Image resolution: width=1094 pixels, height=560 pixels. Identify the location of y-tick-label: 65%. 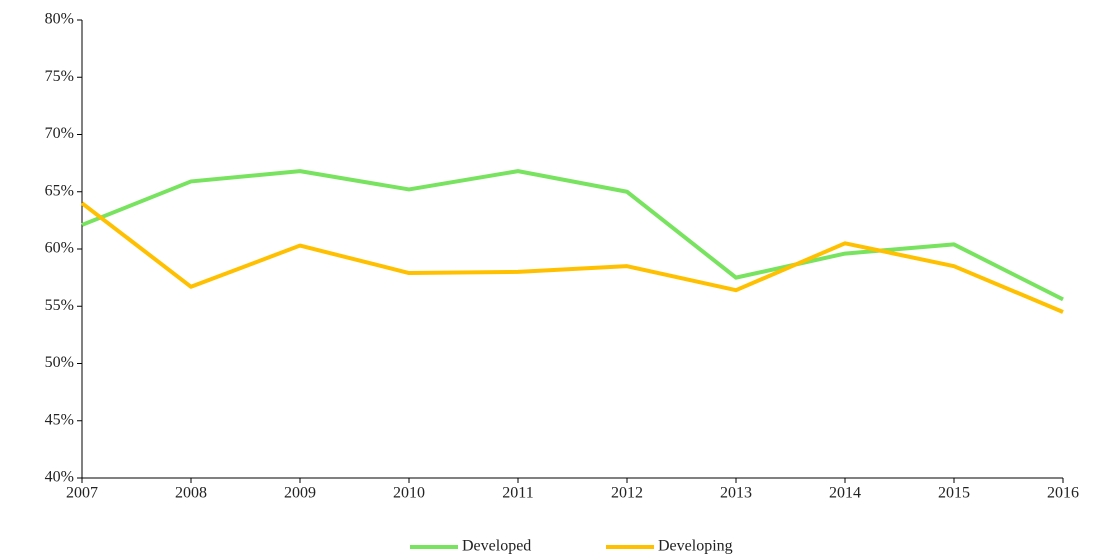
(59, 190).